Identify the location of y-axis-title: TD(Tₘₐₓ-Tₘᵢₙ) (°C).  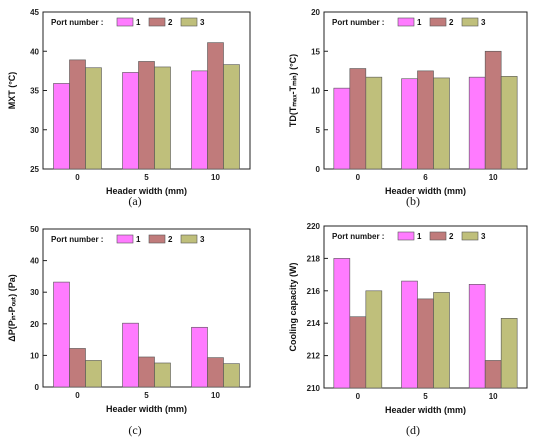
(293, 90).